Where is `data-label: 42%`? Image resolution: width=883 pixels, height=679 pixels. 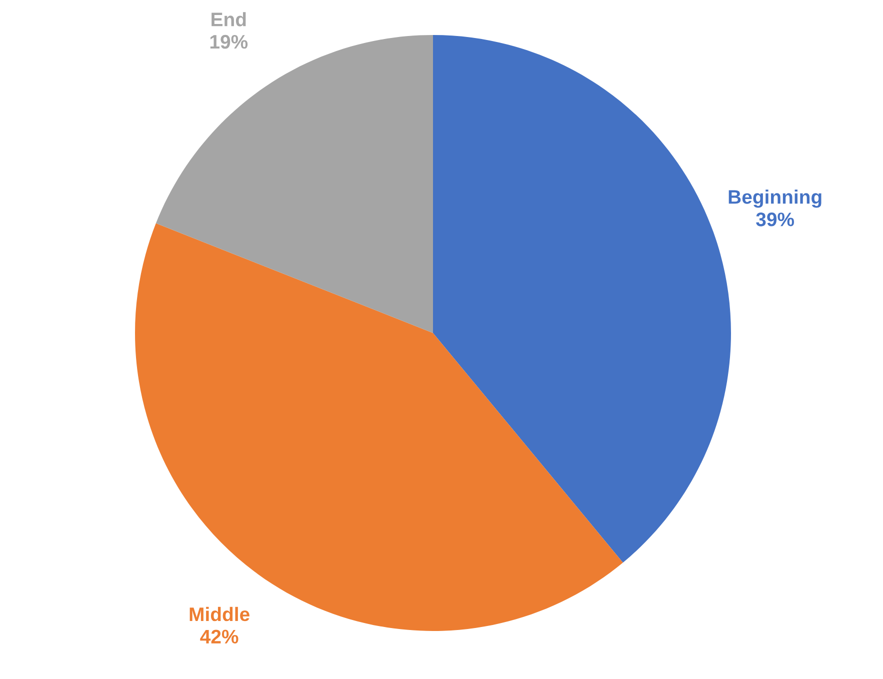
data-label: 42% is located at coordinates (219, 637).